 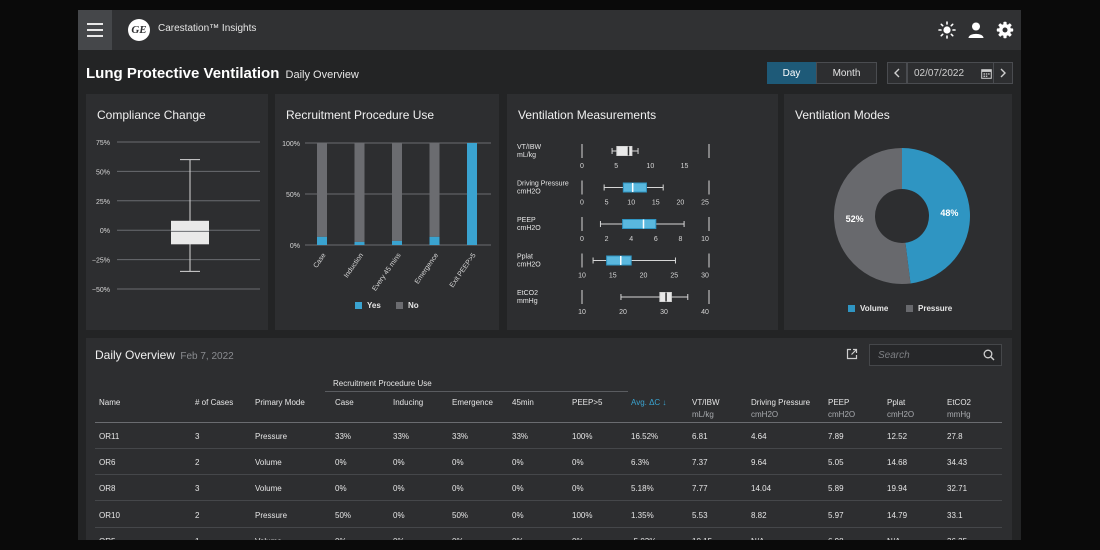 I want to click on x-tick-label: 5, so click(x=607, y=203).